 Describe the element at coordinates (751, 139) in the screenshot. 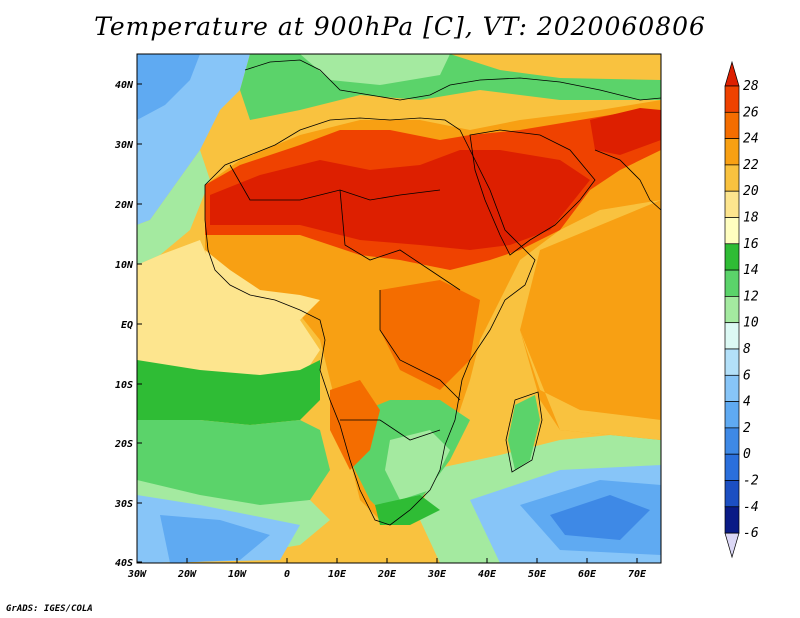

I see `colorbar-label: 24` at that location.